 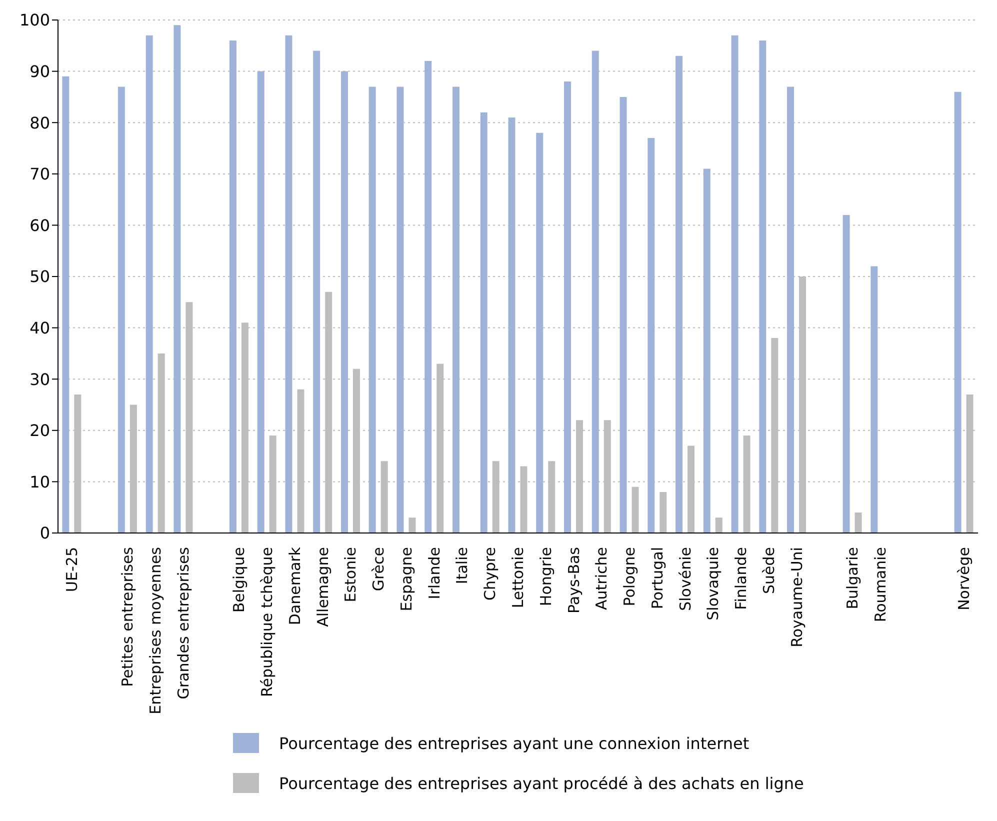 What do you see at coordinates (573, 580) in the screenshot?
I see `x-tick-label: Pays-Bas` at bounding box center [573, 580].